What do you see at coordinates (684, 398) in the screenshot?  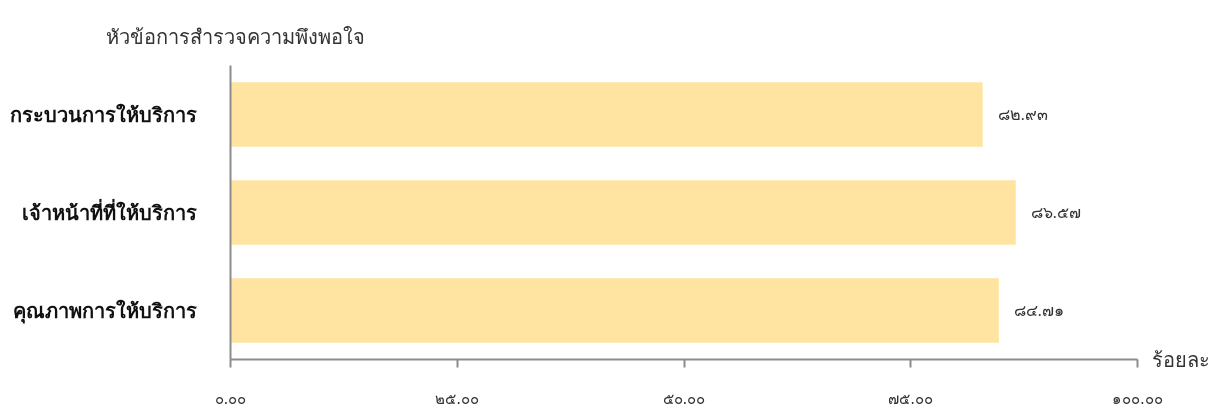 I see `x-tick-label: ๕๐.๐๐` at bounding box center [684, 398].